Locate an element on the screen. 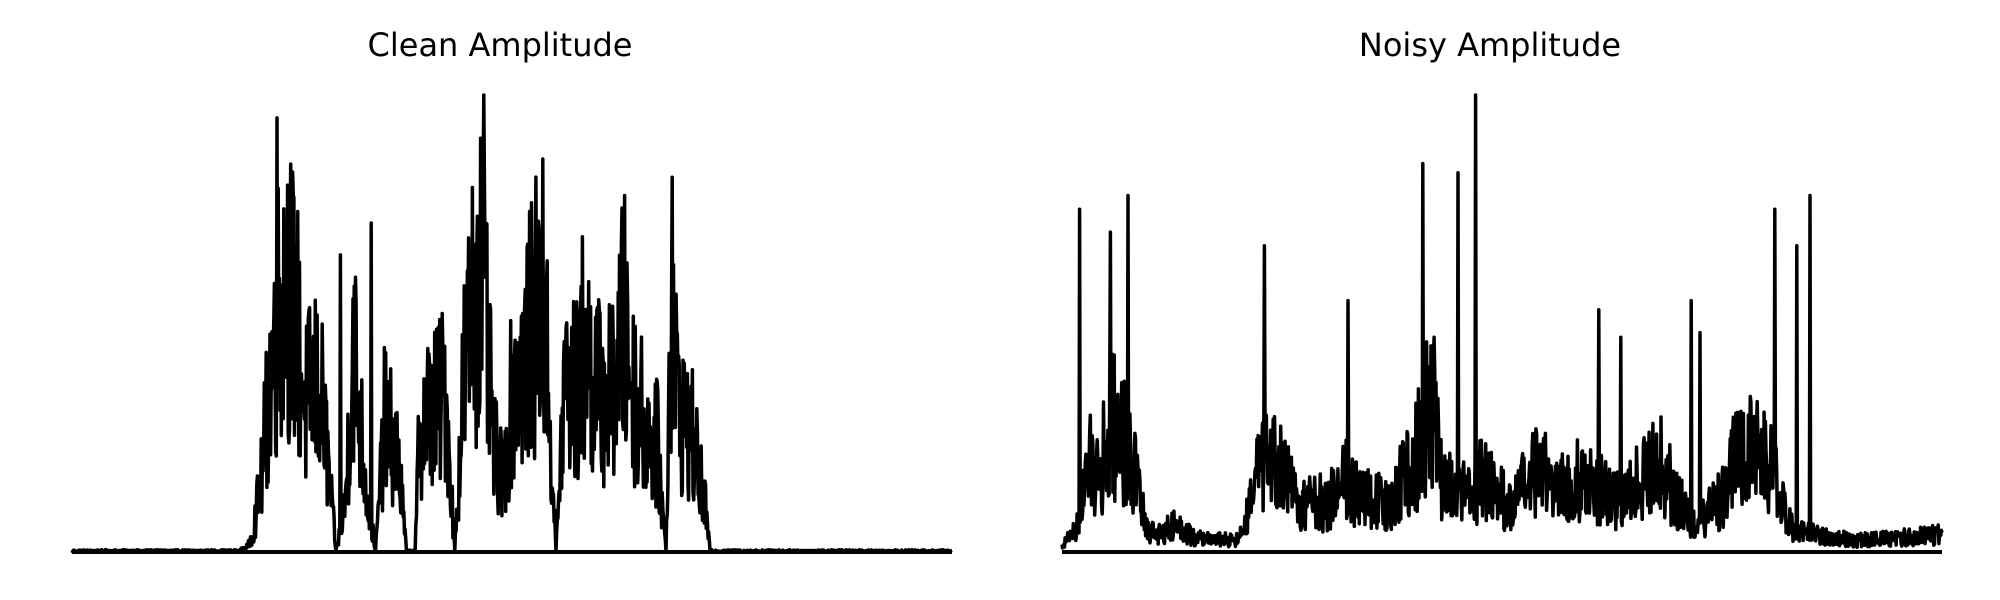 The height and width of the screenshot is (600, 2000). noisy-amplitude-title: Noisy Amplitude is located at coordinates (1490, 45).